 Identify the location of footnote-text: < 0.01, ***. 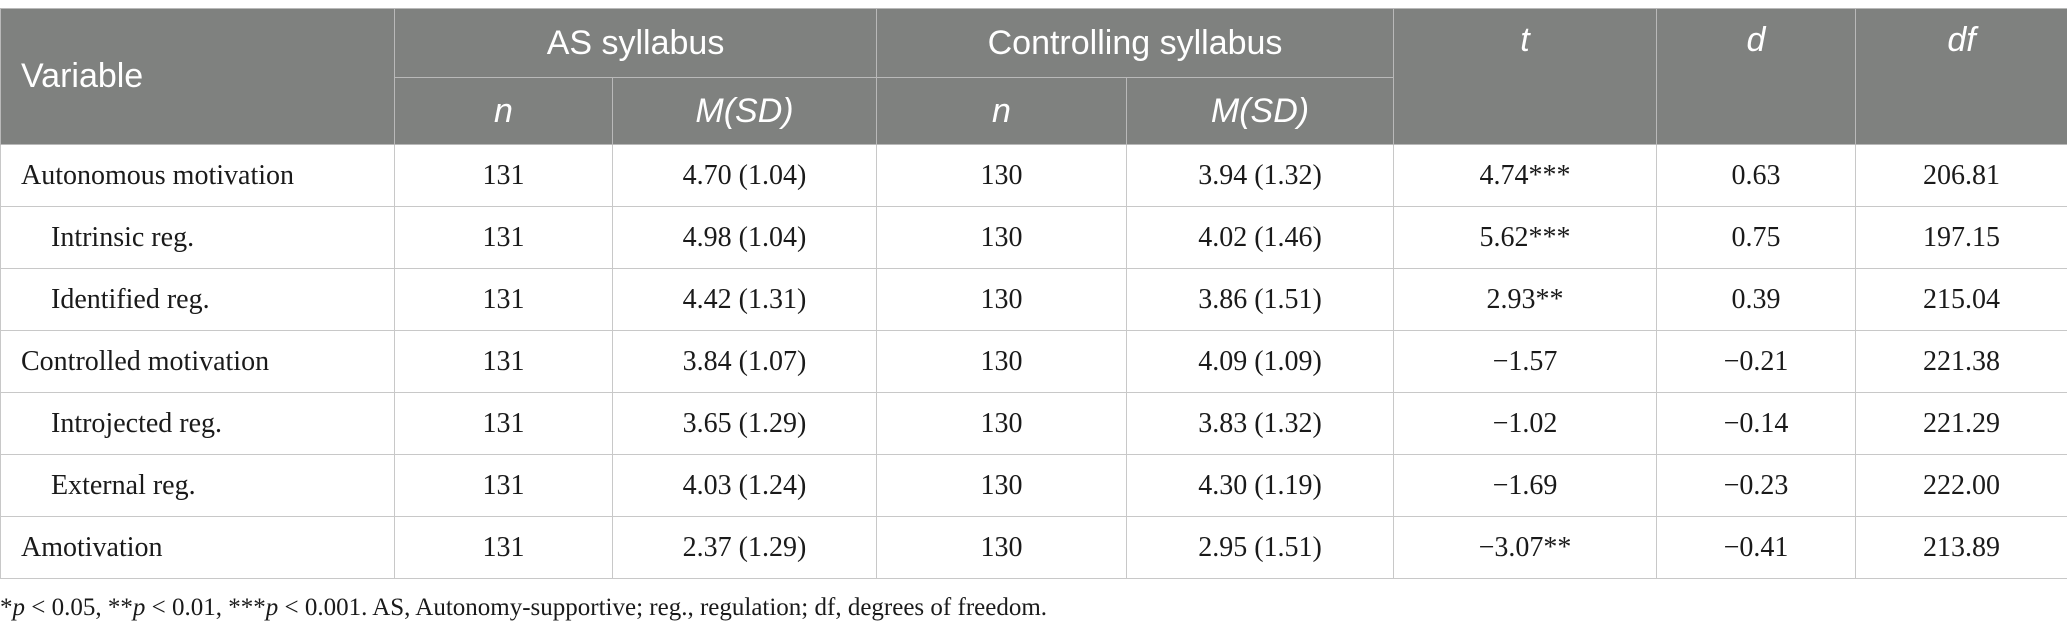
(205, 607).